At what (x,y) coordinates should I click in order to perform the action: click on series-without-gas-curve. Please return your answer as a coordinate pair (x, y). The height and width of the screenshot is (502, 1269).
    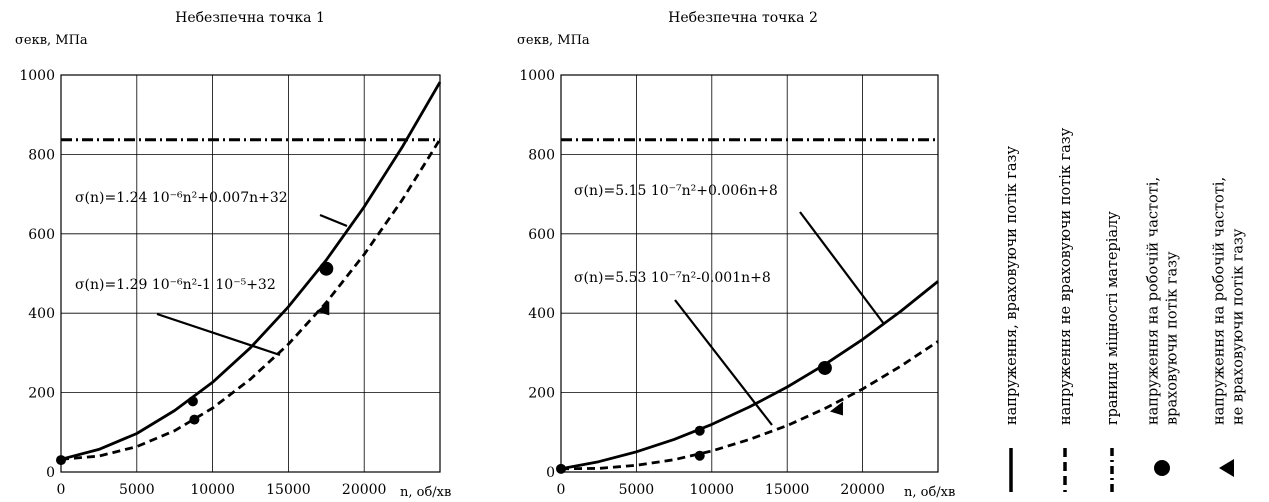
    Looking at the image, I should click on (749, 405).